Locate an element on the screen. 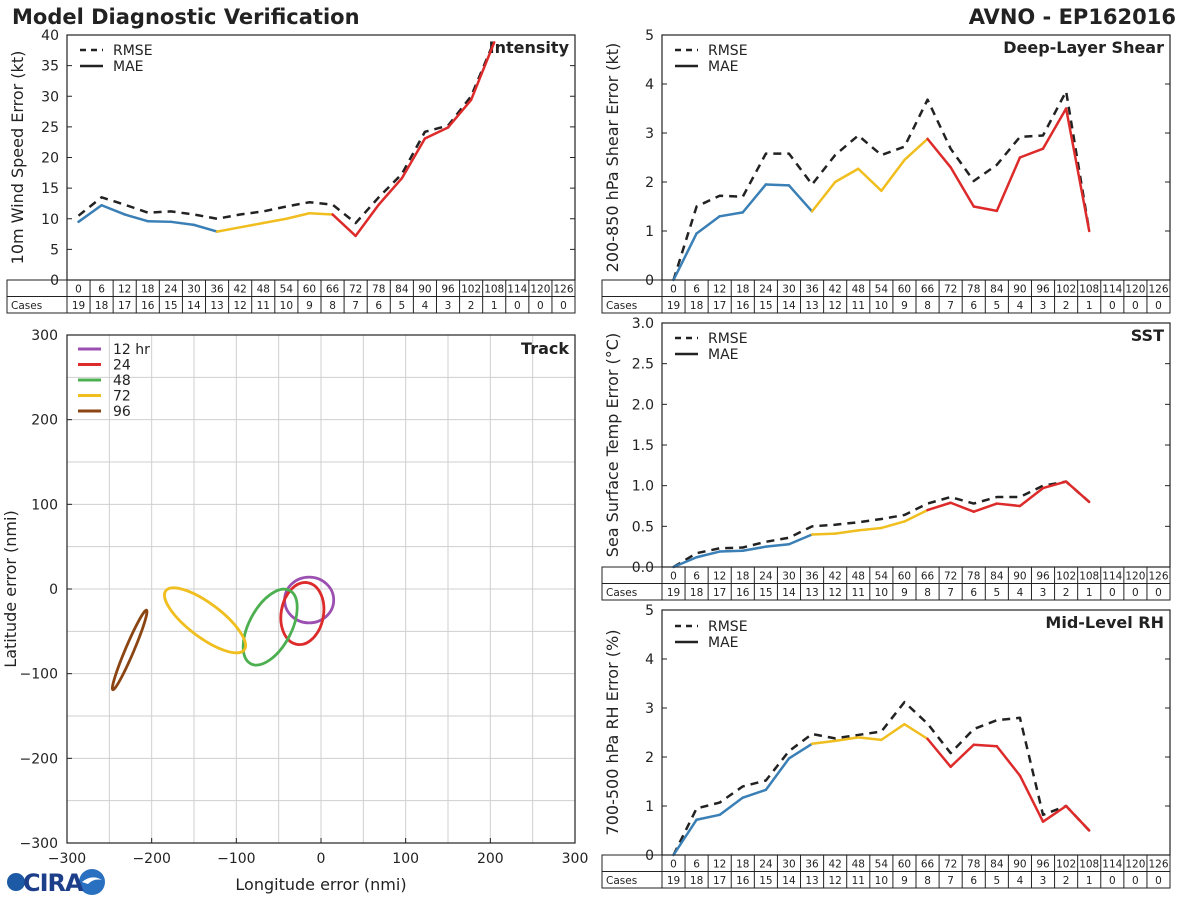 This screenshot has height=900, width=1200. hour-cell: 66 is located at coordinates (928, 290).